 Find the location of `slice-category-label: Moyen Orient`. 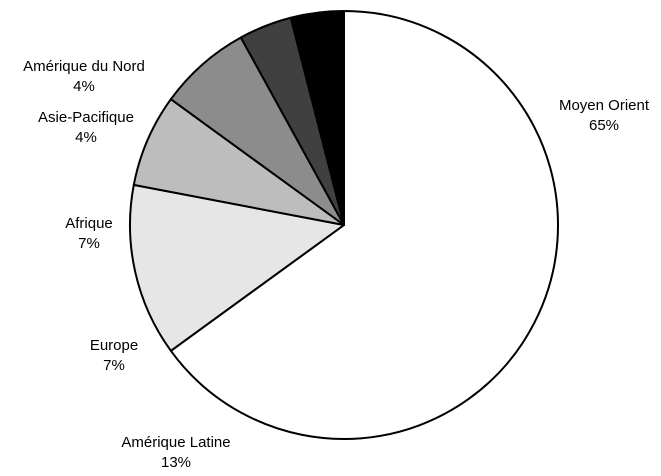

slice-category-label: Moyen Orient is located at coordinates (604, 105).